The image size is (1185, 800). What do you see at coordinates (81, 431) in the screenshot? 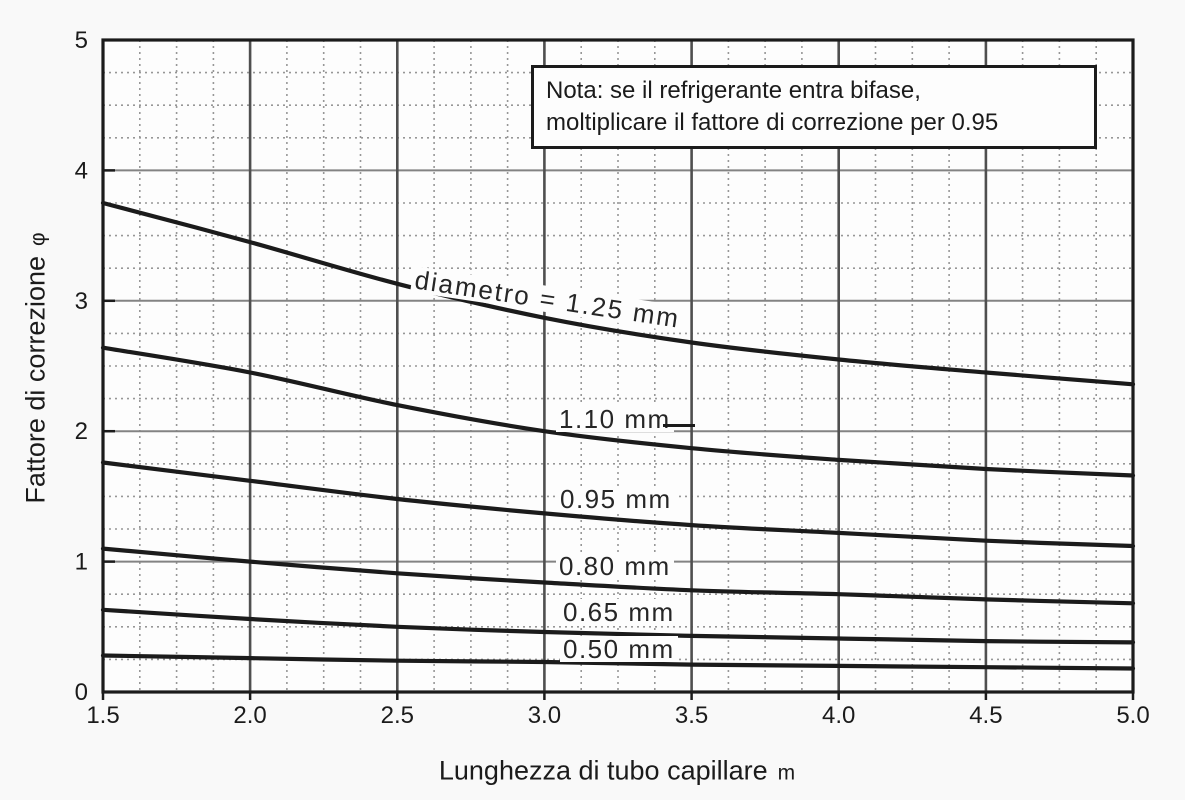
I see `y-tick-label: 2` at bounding box center [81, 431].